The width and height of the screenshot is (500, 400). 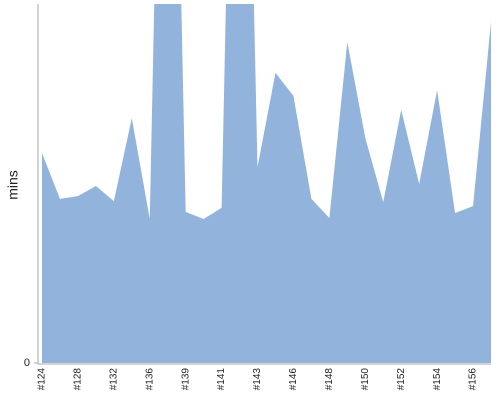 What do you see at coordinates (78, 379) in the screenshot?
I see `x-tick-label: #128` at bounding box center [78, 379].